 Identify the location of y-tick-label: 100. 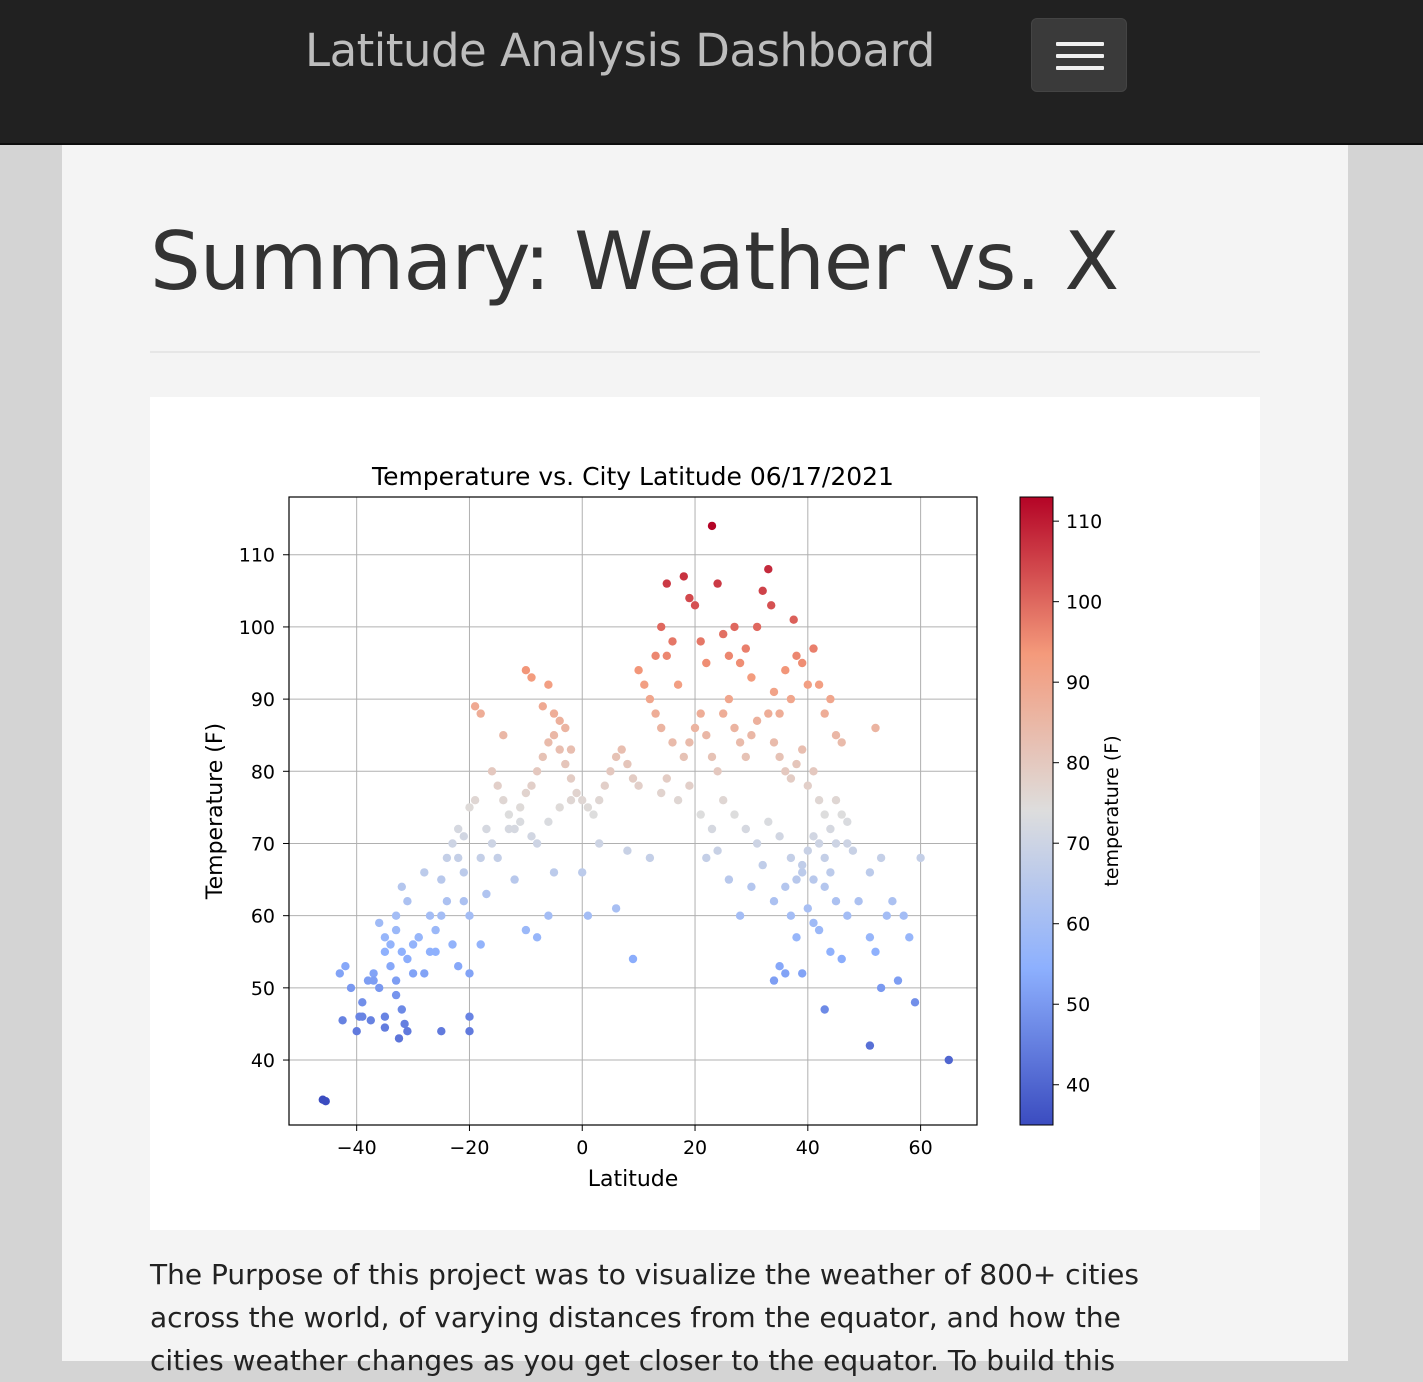
(257, 628).